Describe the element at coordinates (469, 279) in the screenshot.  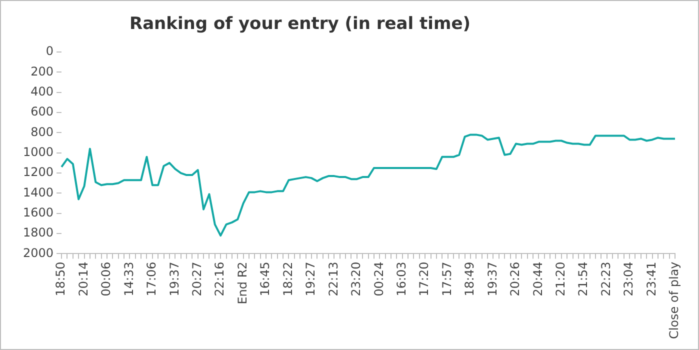
I see `x-tick-label: 18:49` at that location.